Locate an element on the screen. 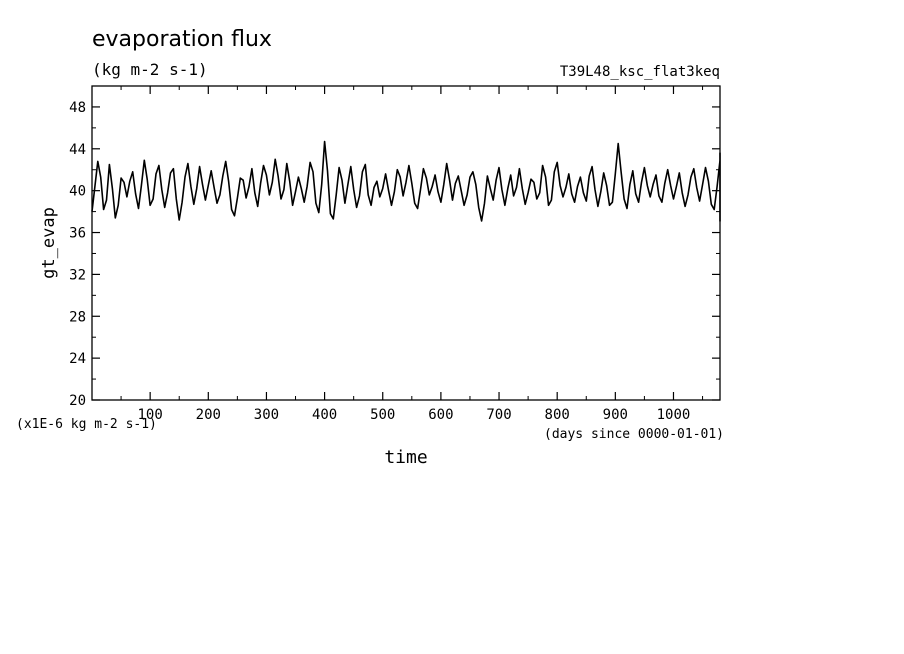 Image resolution: width=904 pixels, height=654 pixels. run-label: T39L48_ksc_flat3keq is located at coordinates (640, 72).